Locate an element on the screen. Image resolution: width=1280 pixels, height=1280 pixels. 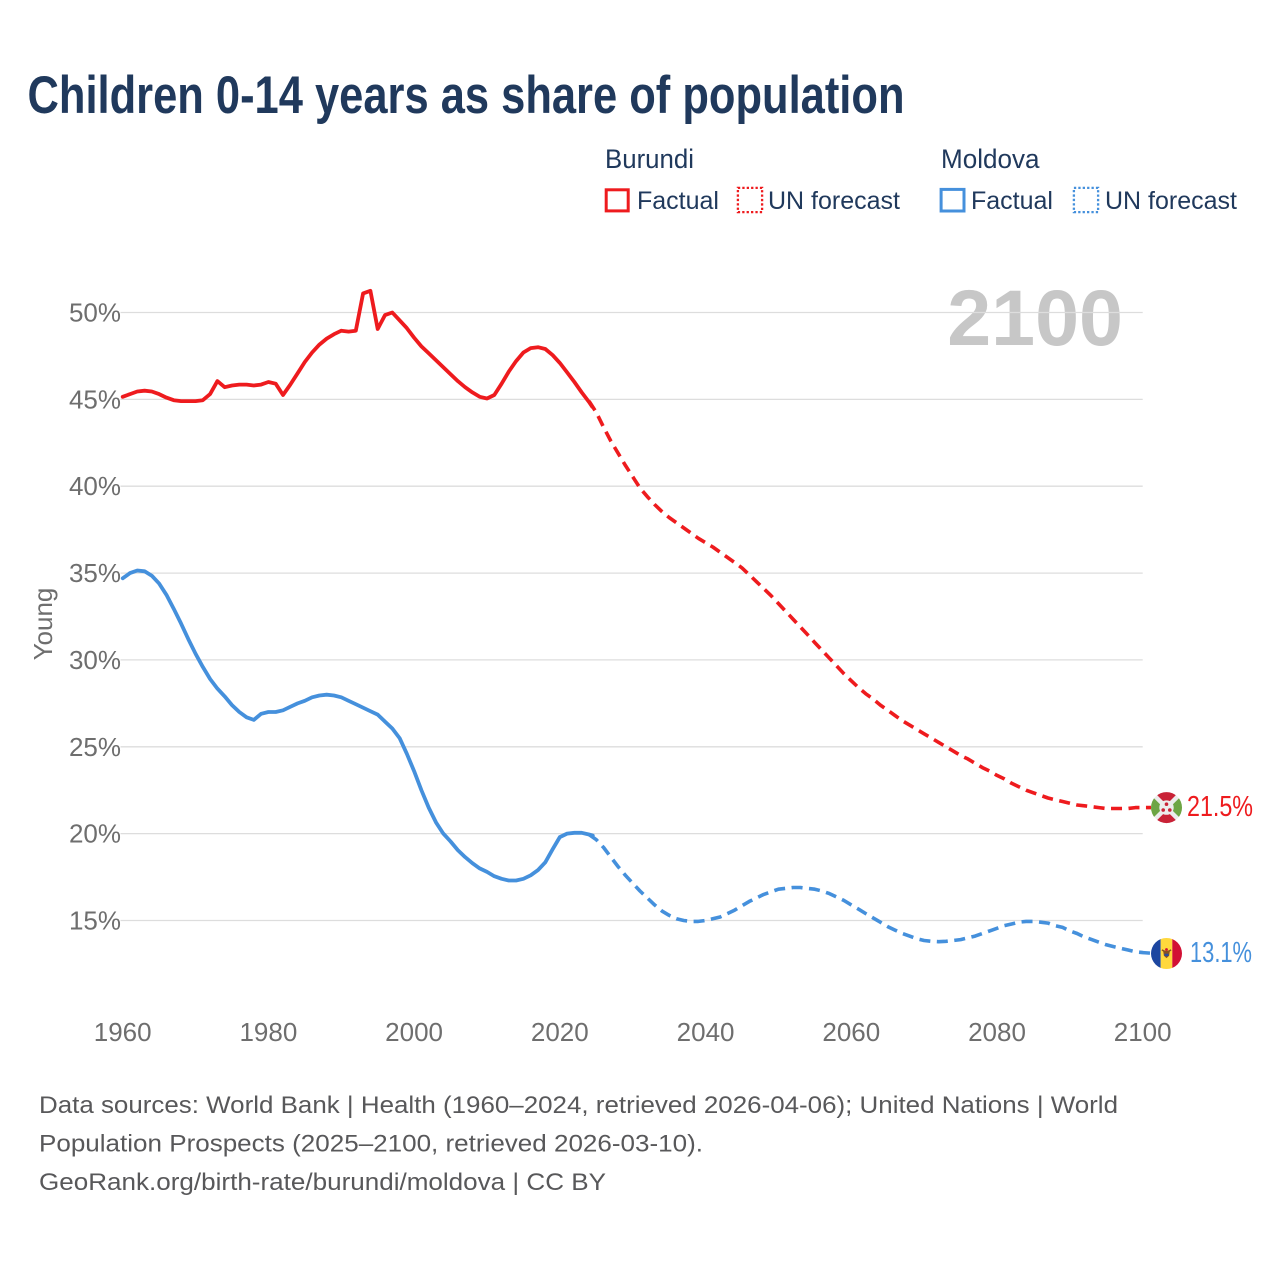
svg-text: Moldova is located at coordinates (990, 159).